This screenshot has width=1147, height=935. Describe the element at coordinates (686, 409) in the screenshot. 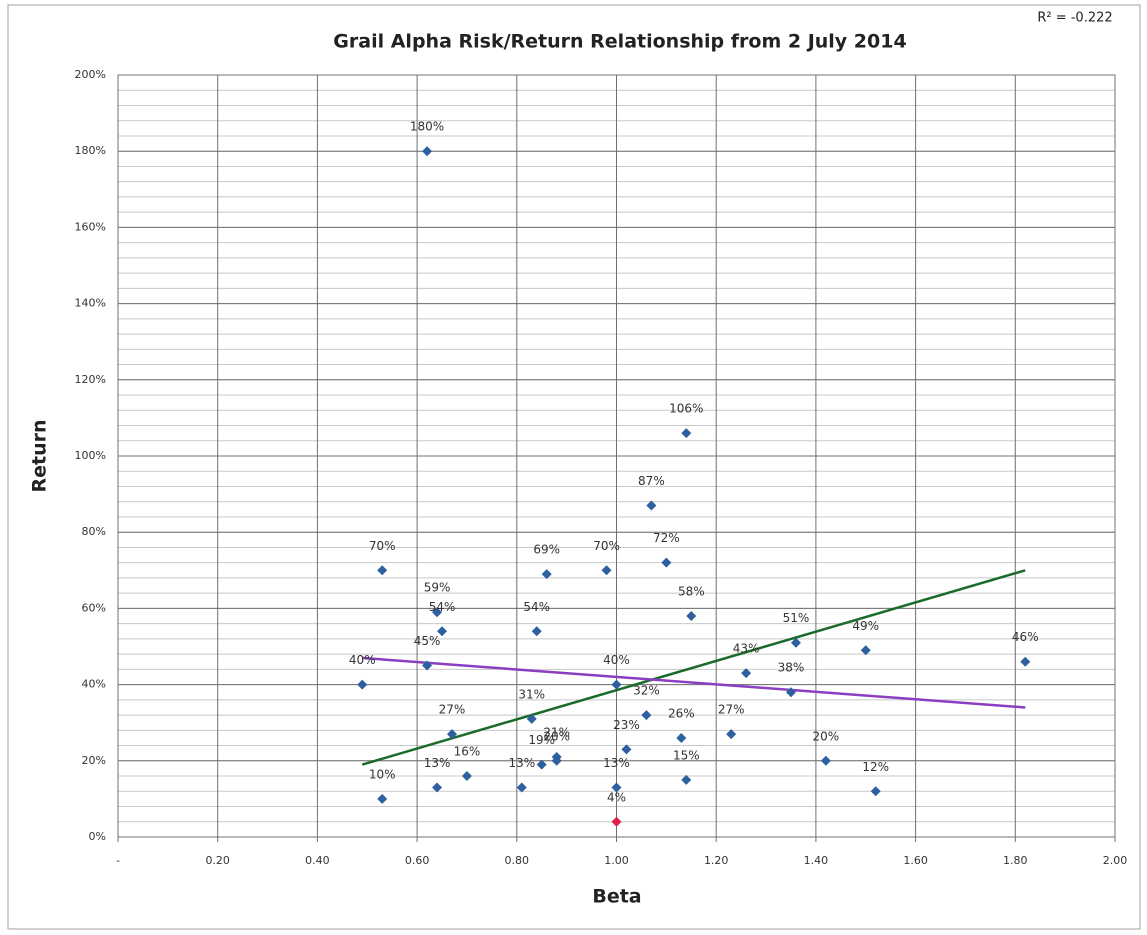

I see `data-label: 106%` at that location.